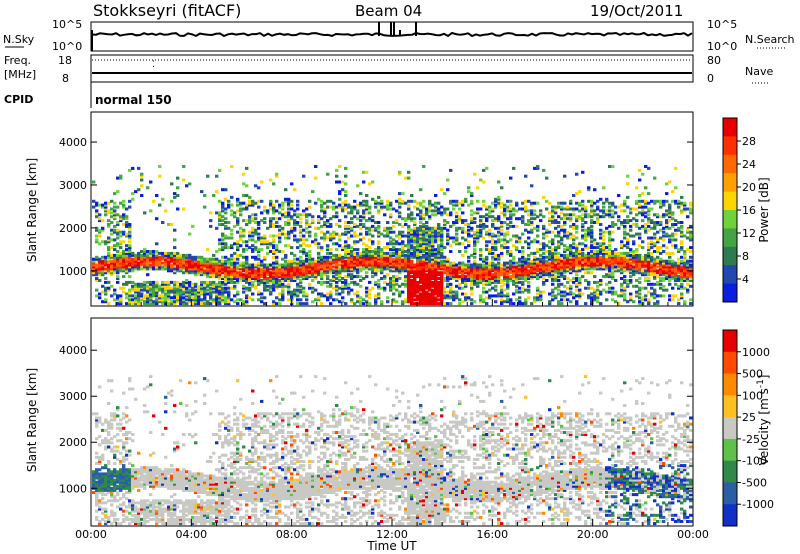 The width and height of the screenshot is (800, 554). What do you see at coordinates (65, 60) in the screenshot?
I see `freq-tick-top: 18` at bounding box center [65, 60].